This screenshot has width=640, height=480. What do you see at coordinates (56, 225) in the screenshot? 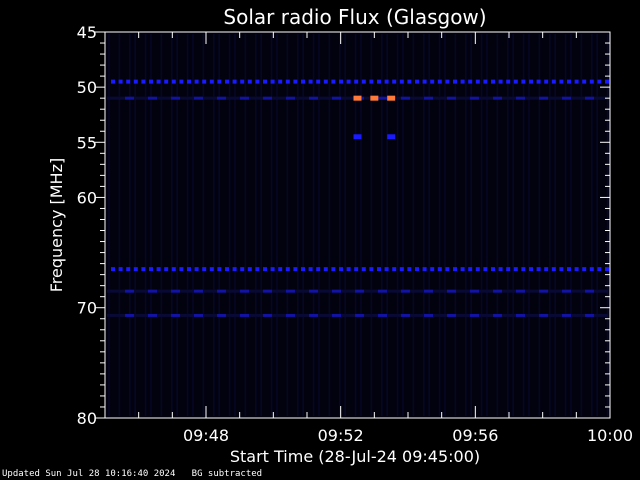
I see `y-axis-label: Frequency [MHz]` at bounding box center [56, 225].